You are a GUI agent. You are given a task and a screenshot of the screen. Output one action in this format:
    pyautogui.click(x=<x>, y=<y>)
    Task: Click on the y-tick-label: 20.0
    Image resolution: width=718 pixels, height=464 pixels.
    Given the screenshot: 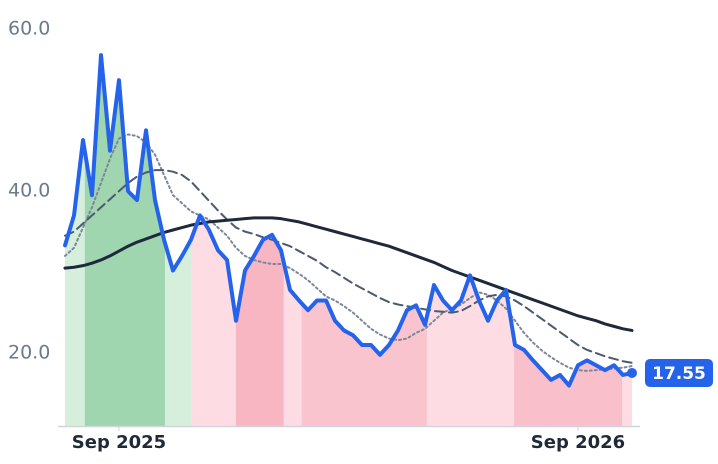 What is the action you would take?
    pyautogui.click(x=29, y=353)
    